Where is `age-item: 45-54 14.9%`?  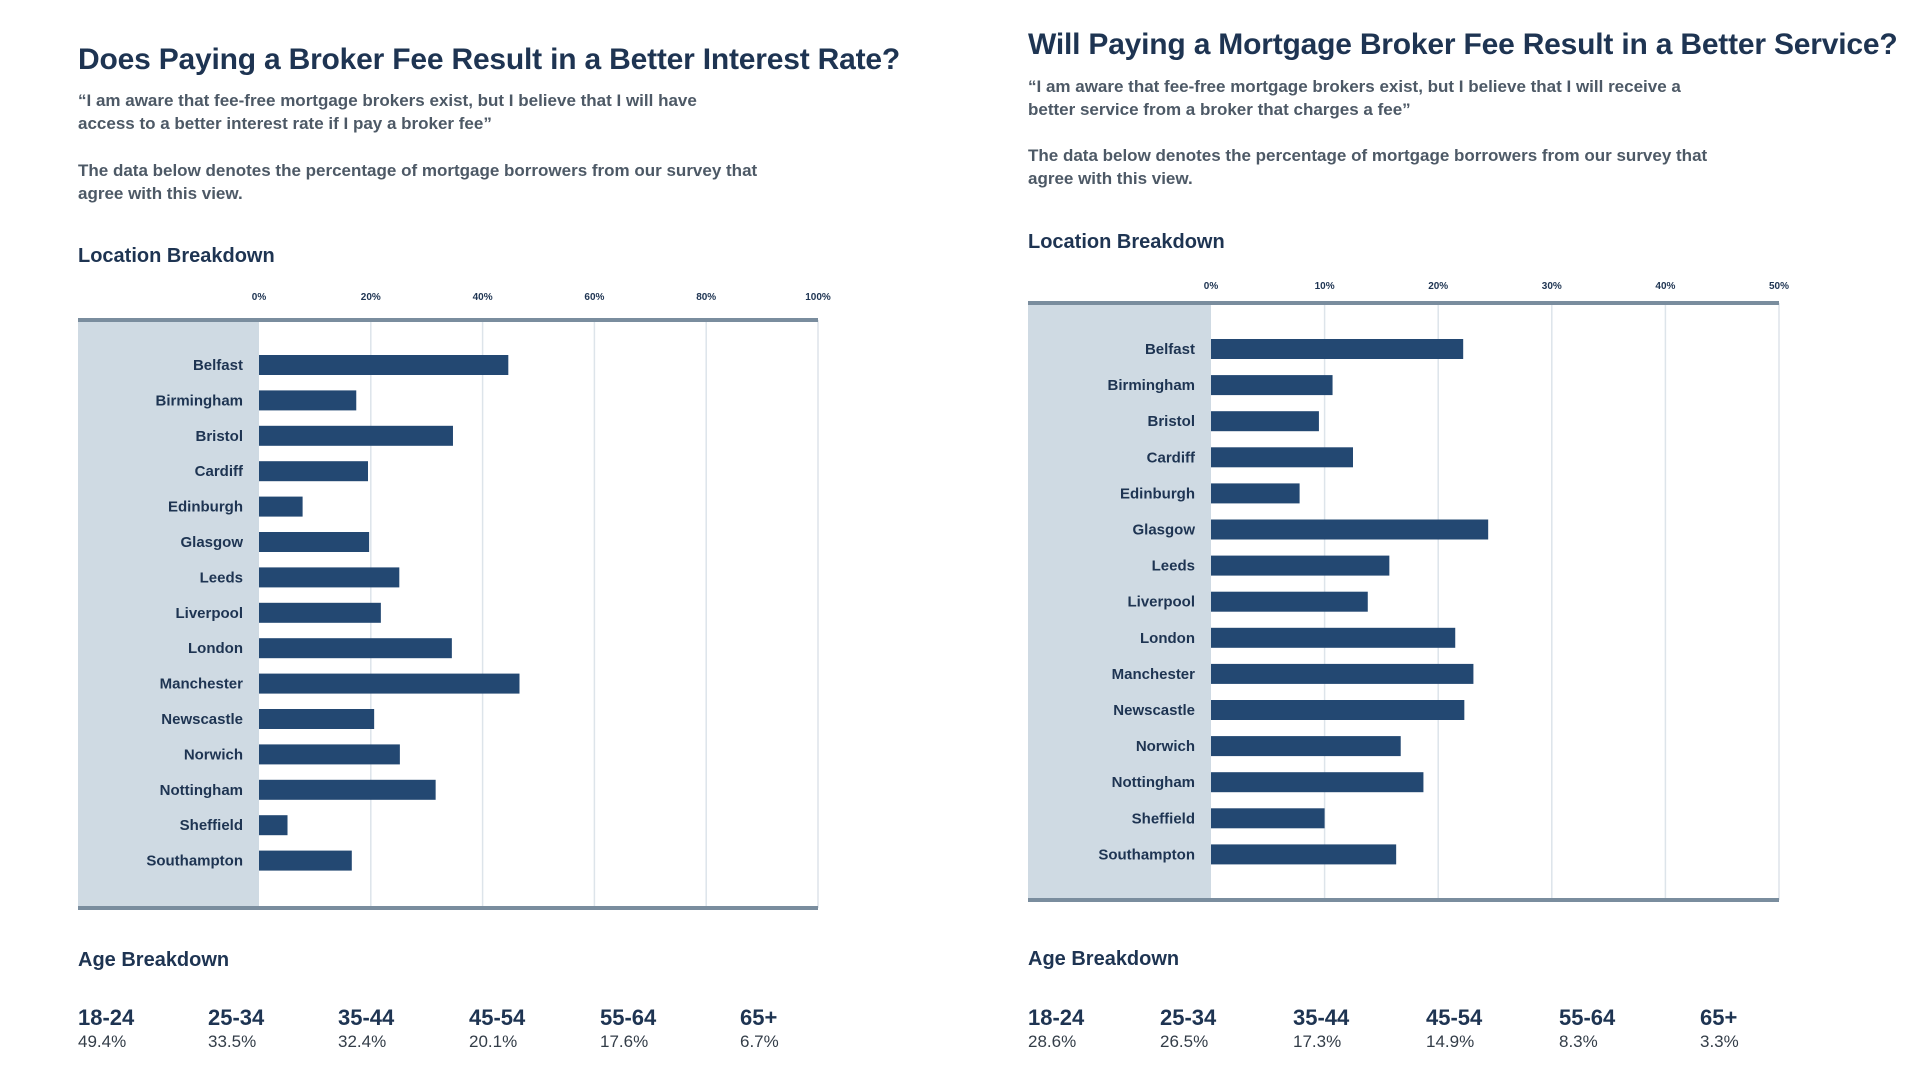
age-item: 45-54 14.9% is located at coordinates (1492, 1029).